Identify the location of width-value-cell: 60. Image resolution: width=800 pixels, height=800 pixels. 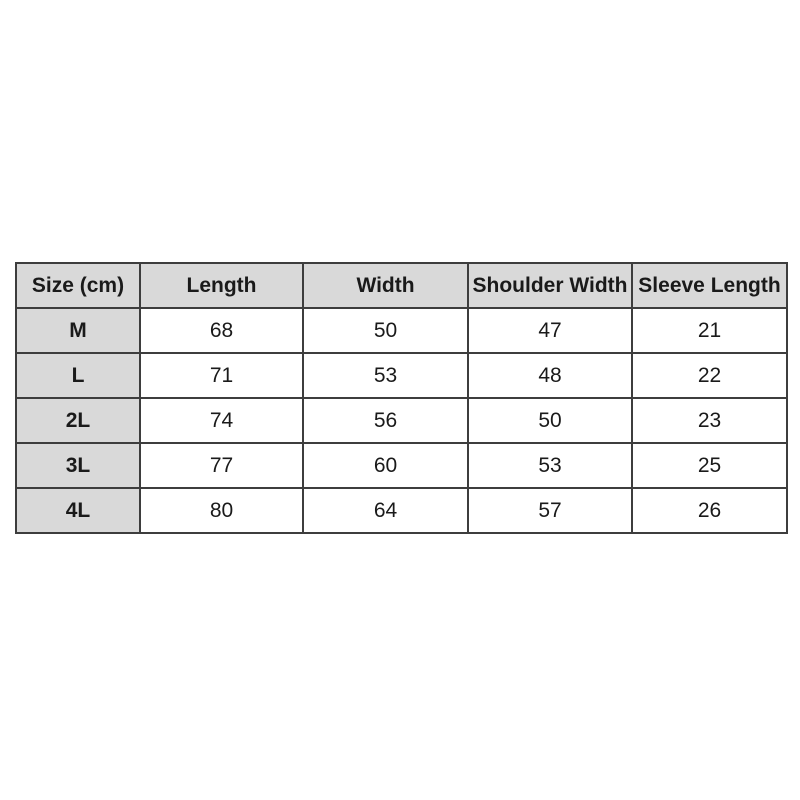
(385, 465).